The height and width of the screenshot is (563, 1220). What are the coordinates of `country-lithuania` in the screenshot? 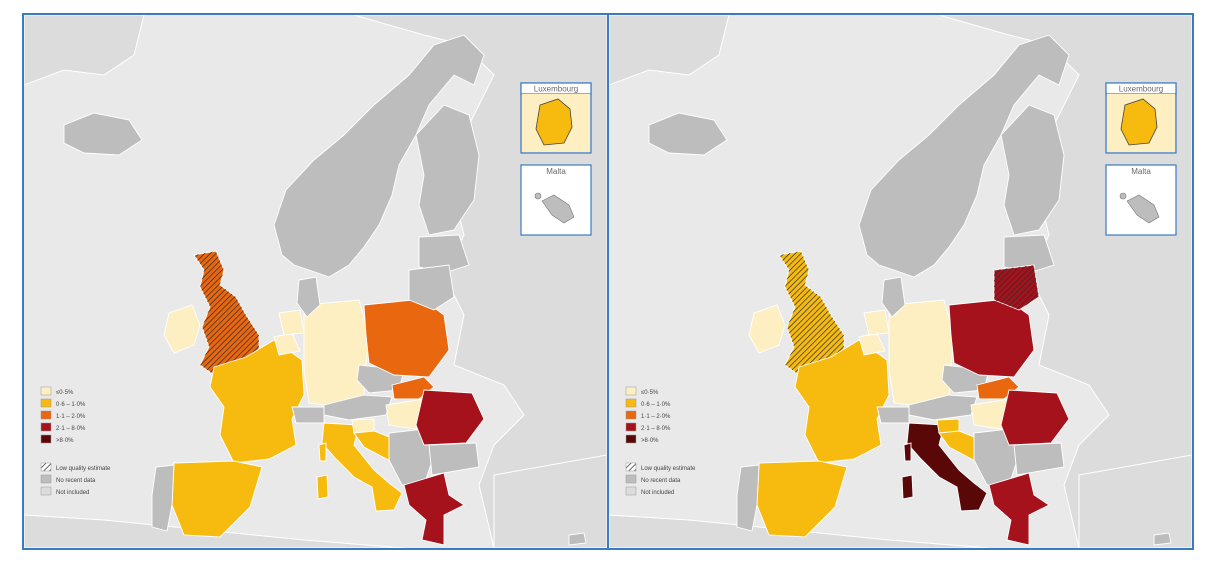 It's located at (431, 287).